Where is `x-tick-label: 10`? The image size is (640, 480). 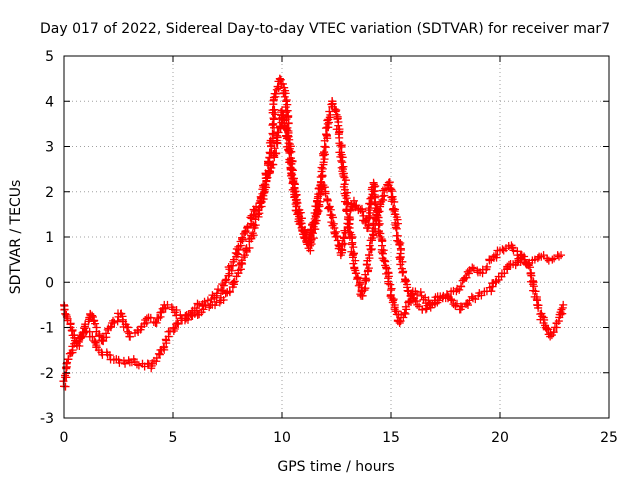 x-tick-label: 10 is located at coordinates (282, 438).